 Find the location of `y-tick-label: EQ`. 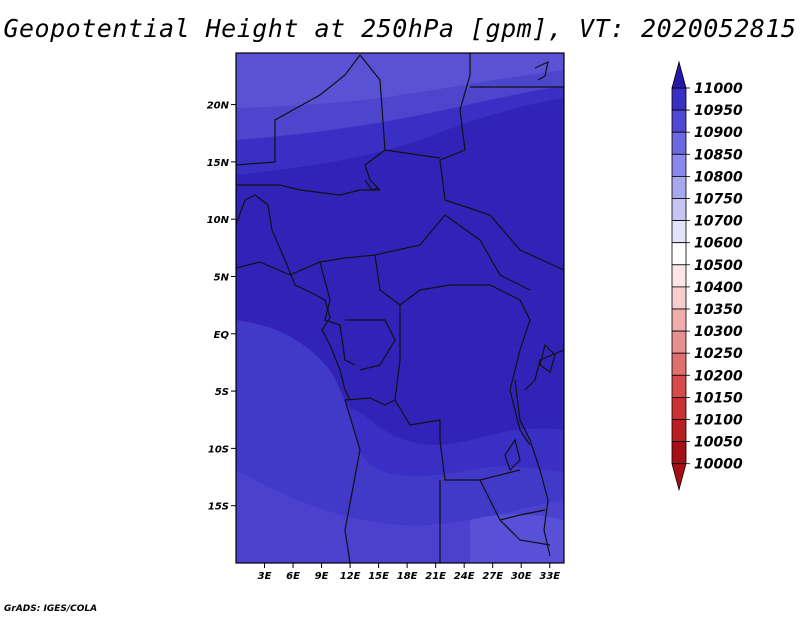

y-tick-label: EQ is located at coordinates (222, 335).